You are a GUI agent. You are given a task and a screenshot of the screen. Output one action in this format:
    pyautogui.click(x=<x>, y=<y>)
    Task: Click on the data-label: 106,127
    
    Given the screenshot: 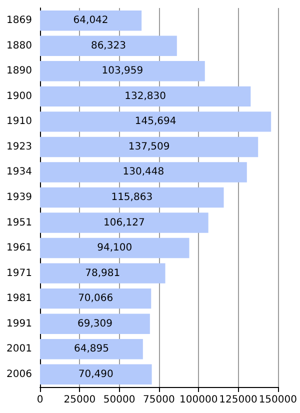 What is the action you would take?
    pyautogui.click(x=124, y=222)
    